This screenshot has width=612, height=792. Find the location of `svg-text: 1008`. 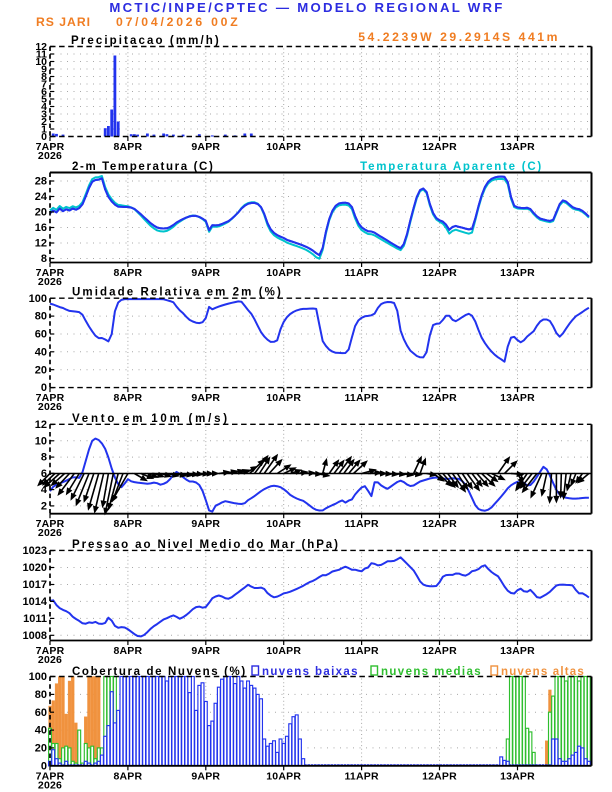

svg-text: 1008 is located at coordinates (35, 636).